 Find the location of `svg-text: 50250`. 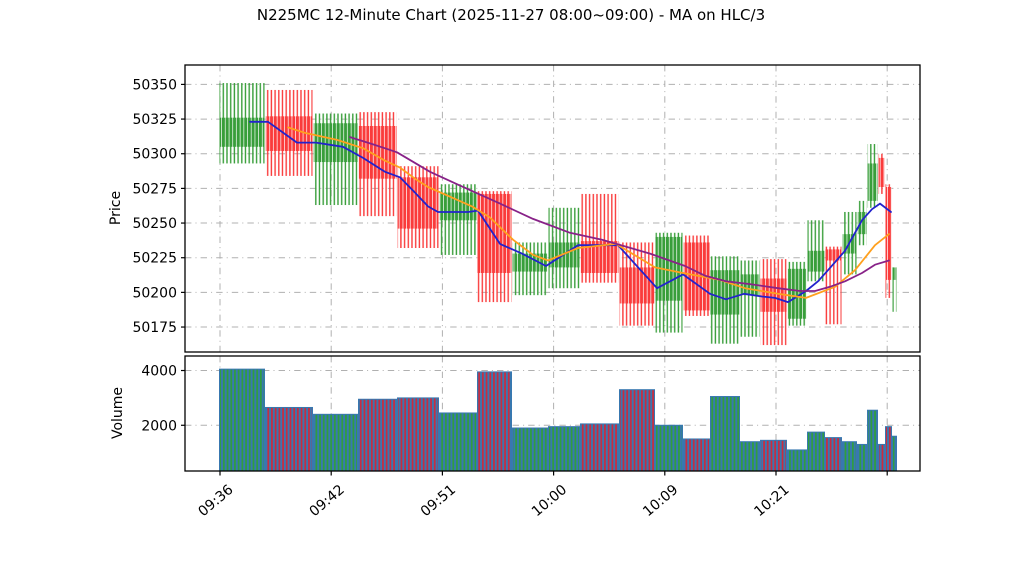

svg-text: 50250 is located at coordinates (154, 224).